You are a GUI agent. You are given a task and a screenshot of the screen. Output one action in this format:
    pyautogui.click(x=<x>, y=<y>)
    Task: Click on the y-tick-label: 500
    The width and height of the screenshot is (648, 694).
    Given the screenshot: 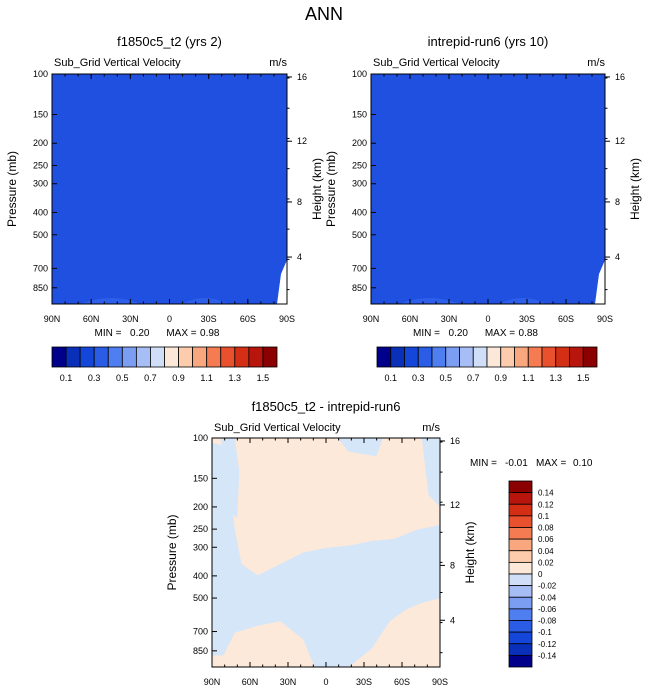 What is the action you would take?
    pyautogui.click(x=200, y=598)
    